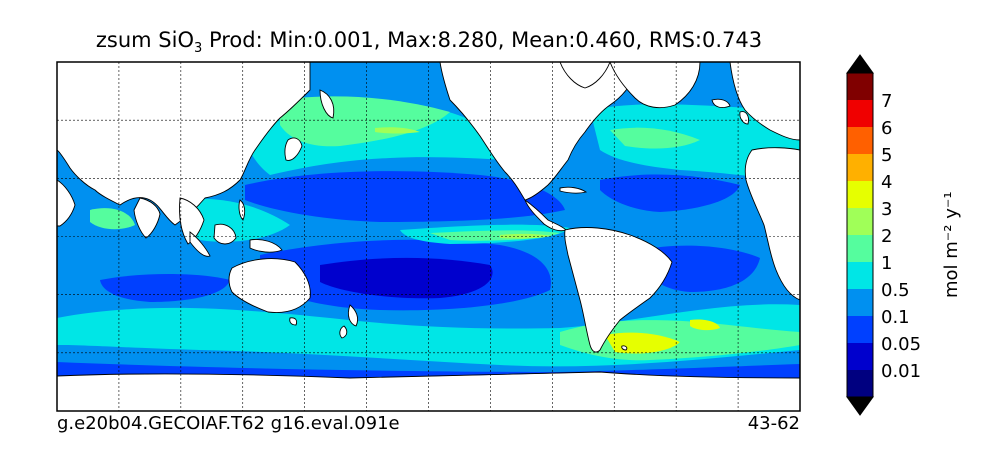  I want to click on colorbar-swatches, so click(860, 235).